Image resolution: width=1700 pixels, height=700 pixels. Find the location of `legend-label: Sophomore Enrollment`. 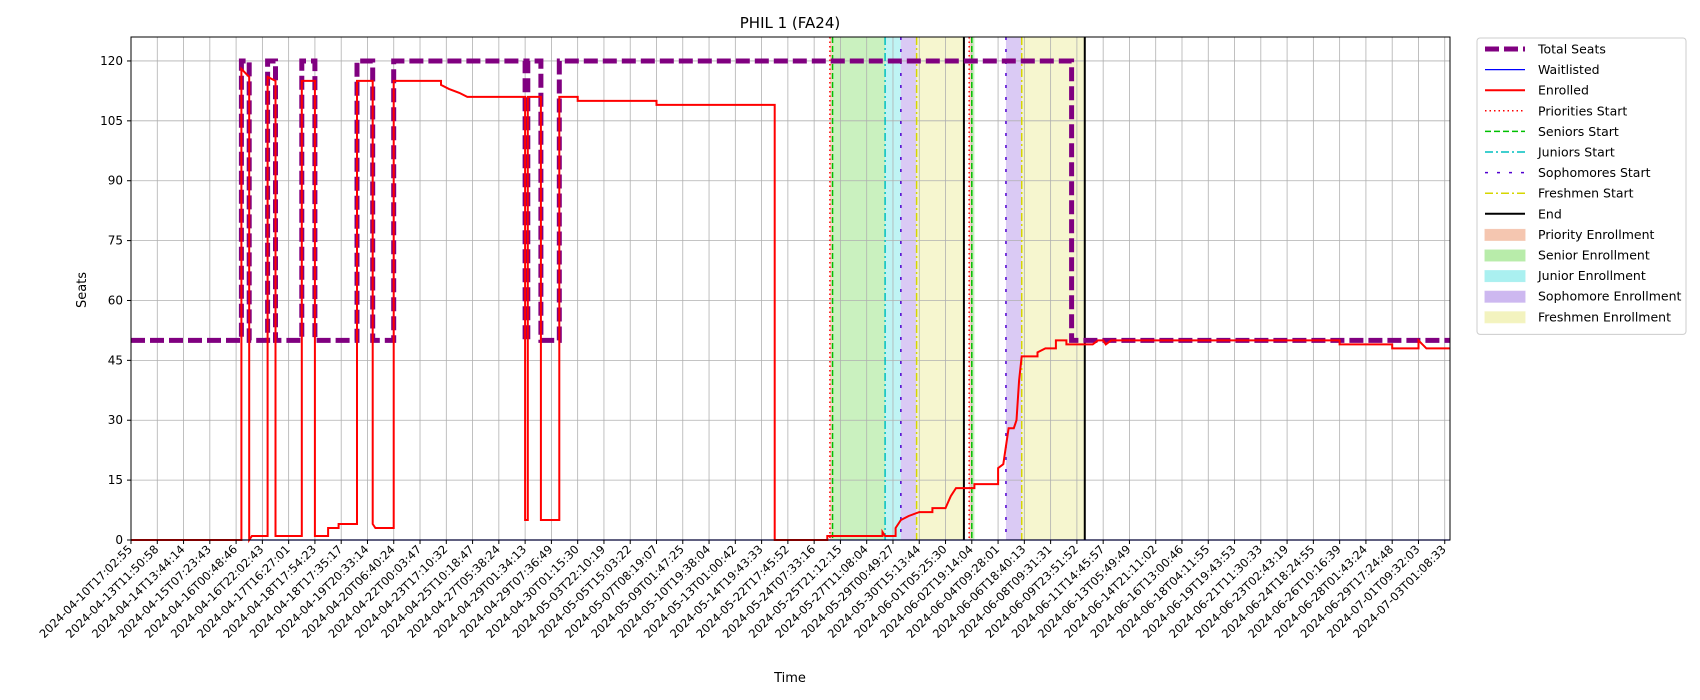

legend-label: Sophomore Enrollment is located at coordinates (1610, 296).